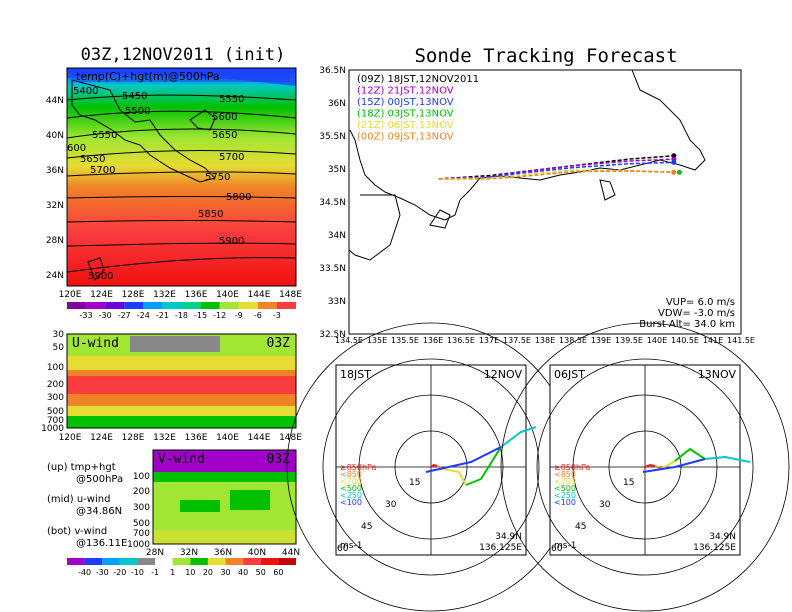  Describe the element at coordinates (101, 295) in the screenshot. I see `lon-tick-label: 124E` at that location.